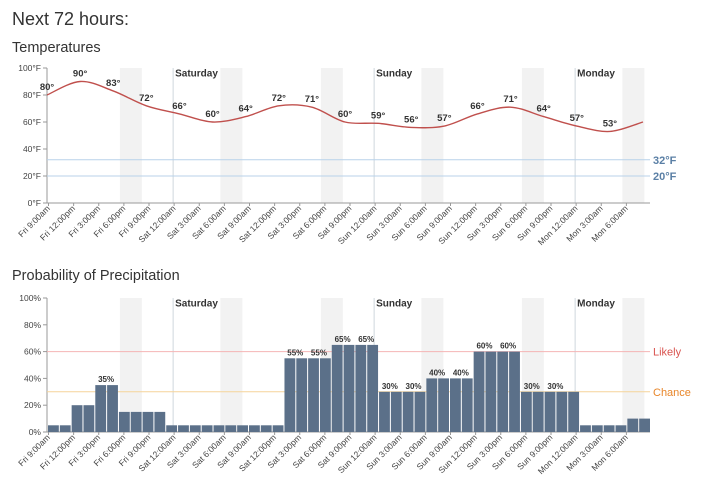 The height and width of the screenshot is (486, 705). What do you see at coordinates (34, 203) in the screenshot?
I see `y-tick-label: 0°F` at bounding box center [34, 203].